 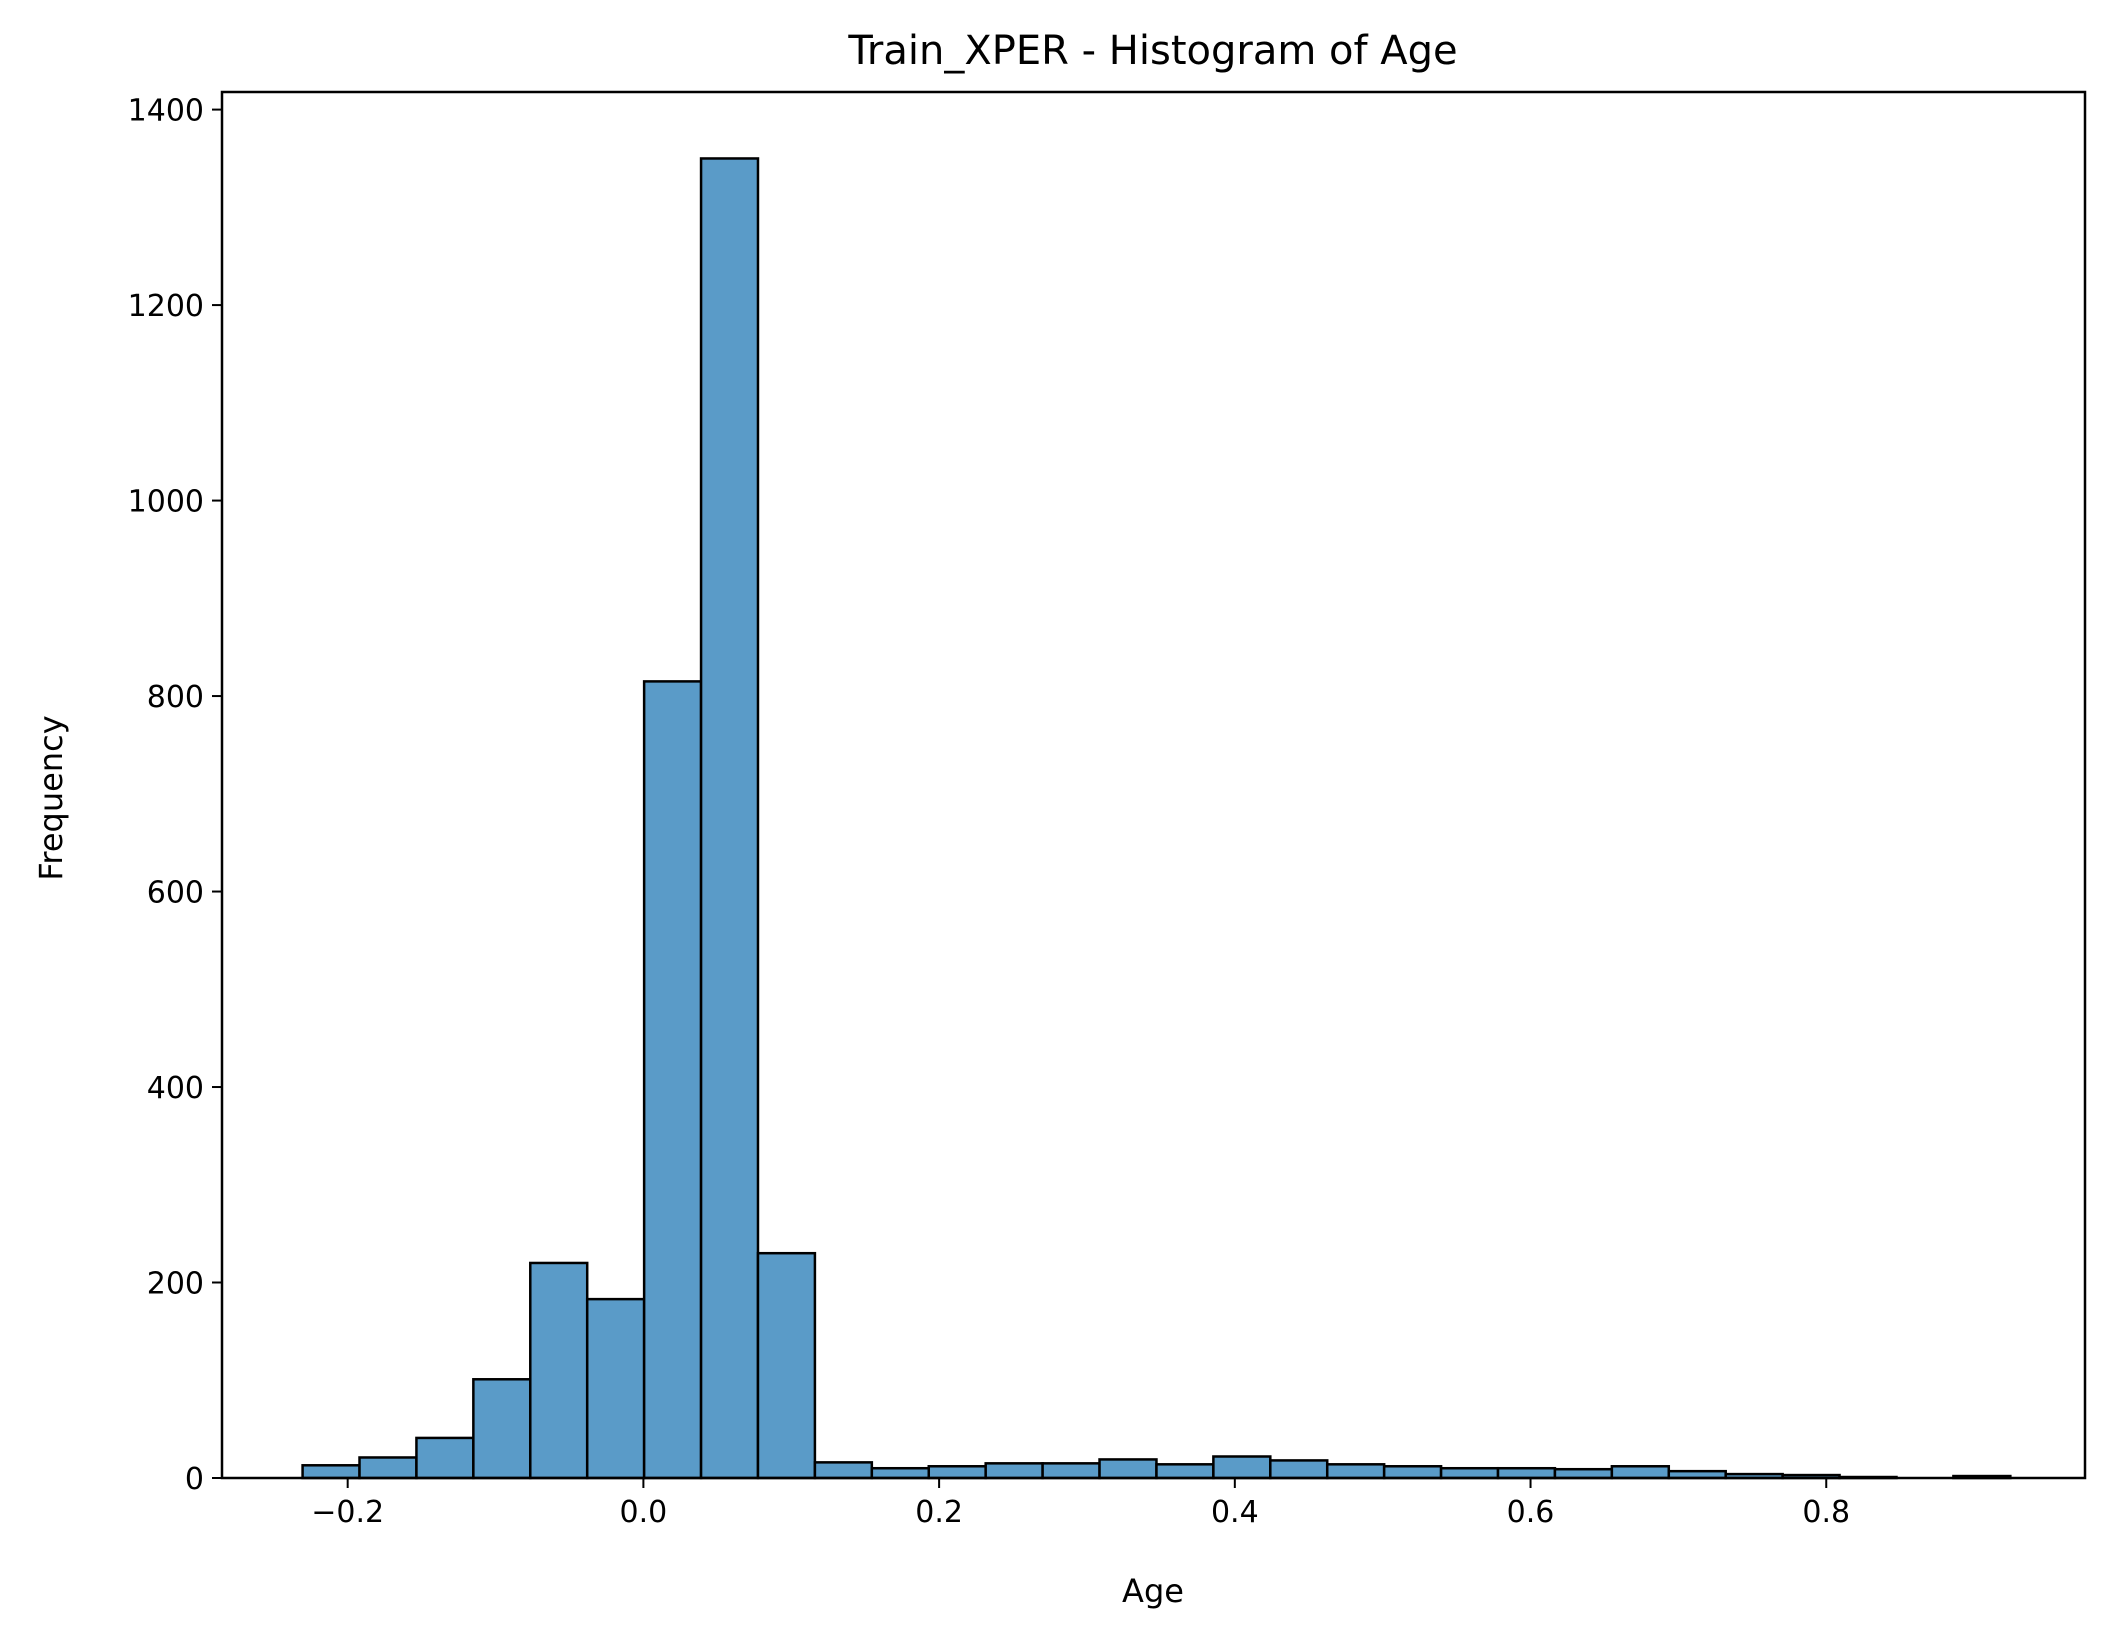 What do you see at coordinates (175, 697) in the screenshot?
I see `y-tick-label: 800` at bounding box center [175, 697].